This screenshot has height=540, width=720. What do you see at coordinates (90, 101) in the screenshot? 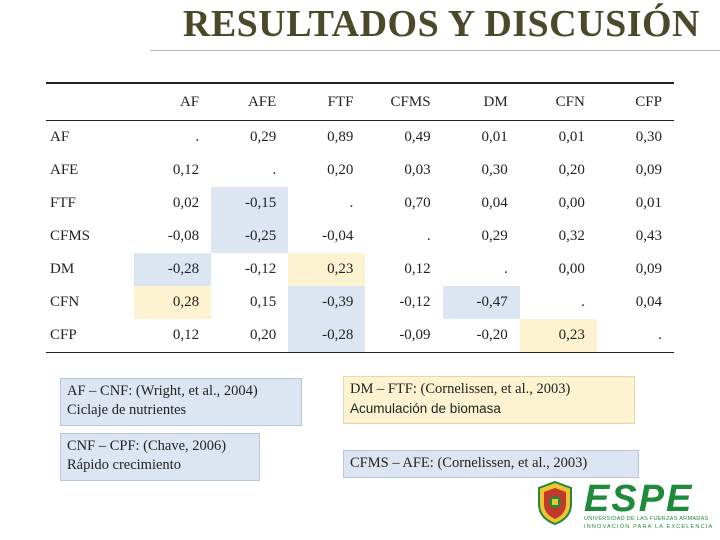
I see `matrix-corner` at bounding box center [90, 101].